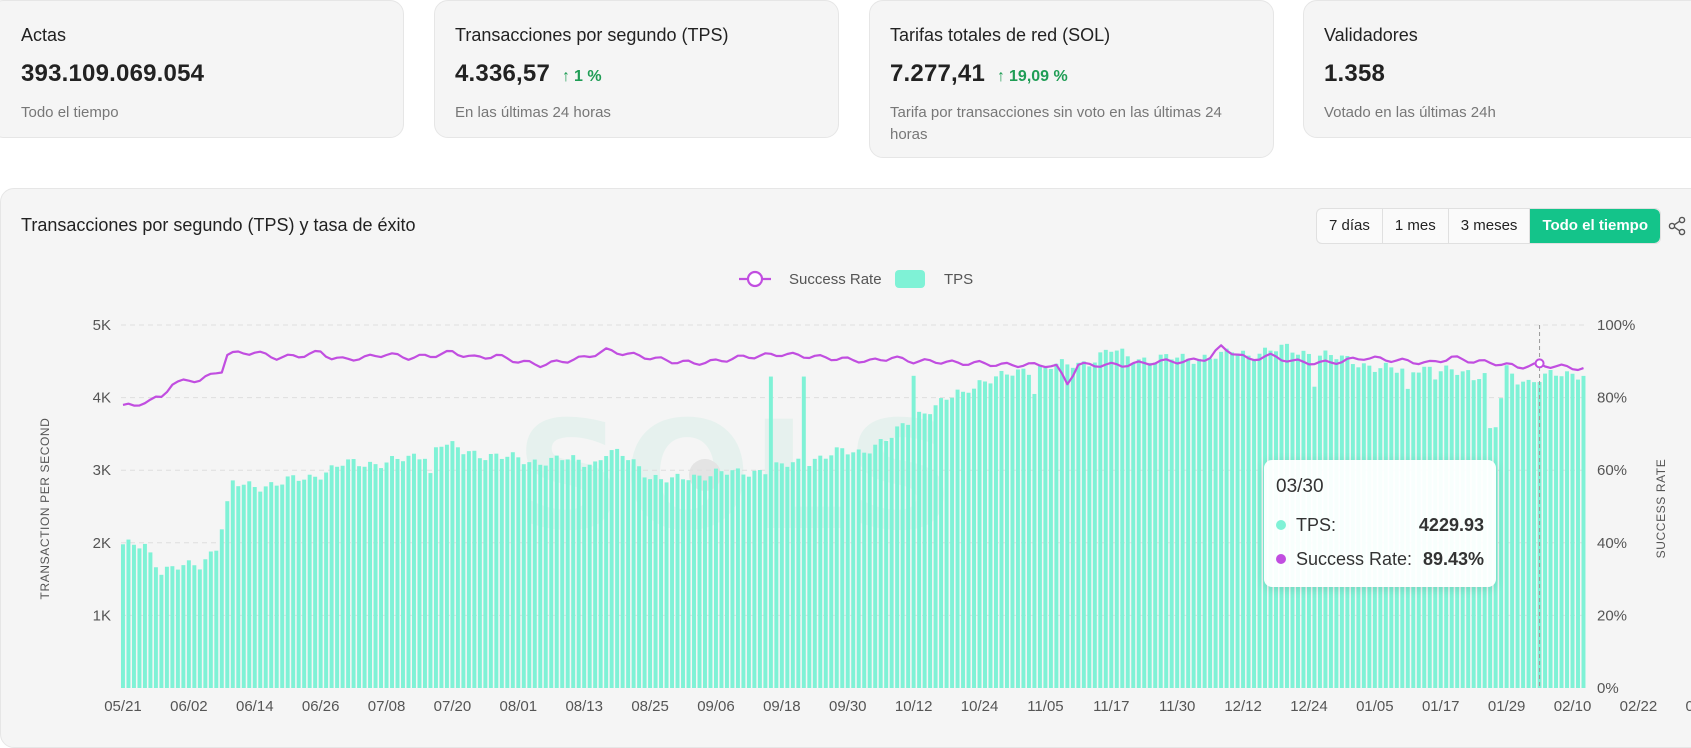 This screenshot has width=1691, height=748. Describe the element at coordinates (102, 470) in the screenshot. I see `y-left-tick-label: 3K` at that location.